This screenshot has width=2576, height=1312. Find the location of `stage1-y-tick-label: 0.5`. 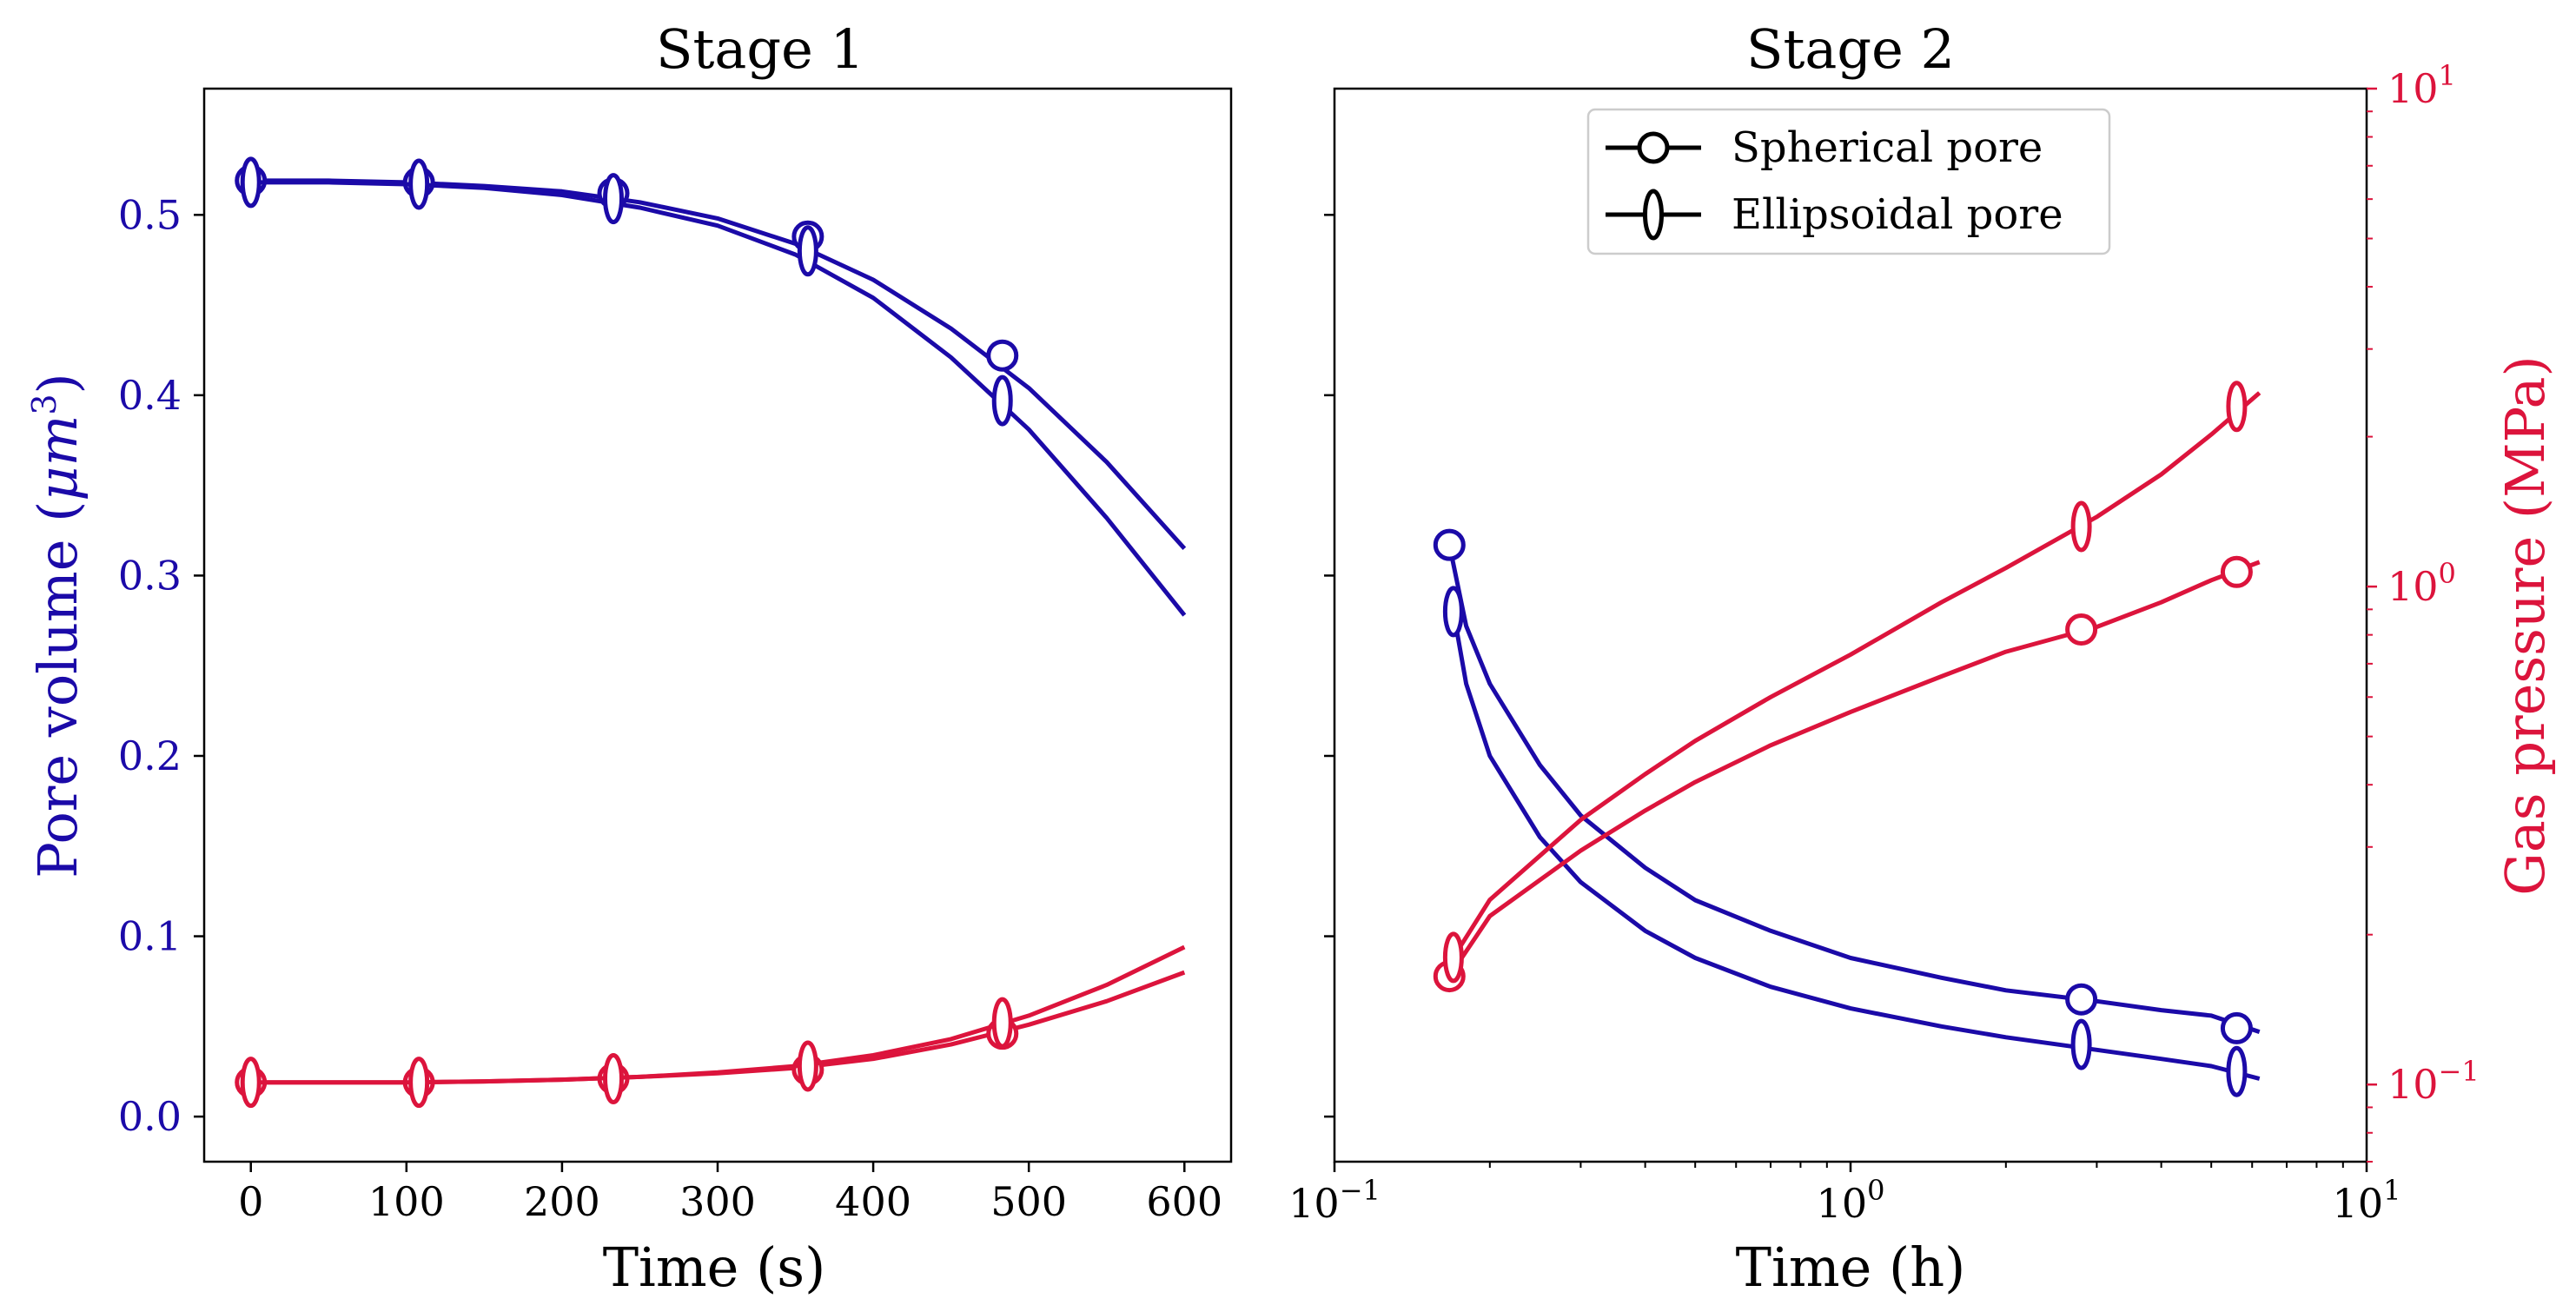

stage1-y-tick-label: 0.5 is located at coordinates (150, 214).